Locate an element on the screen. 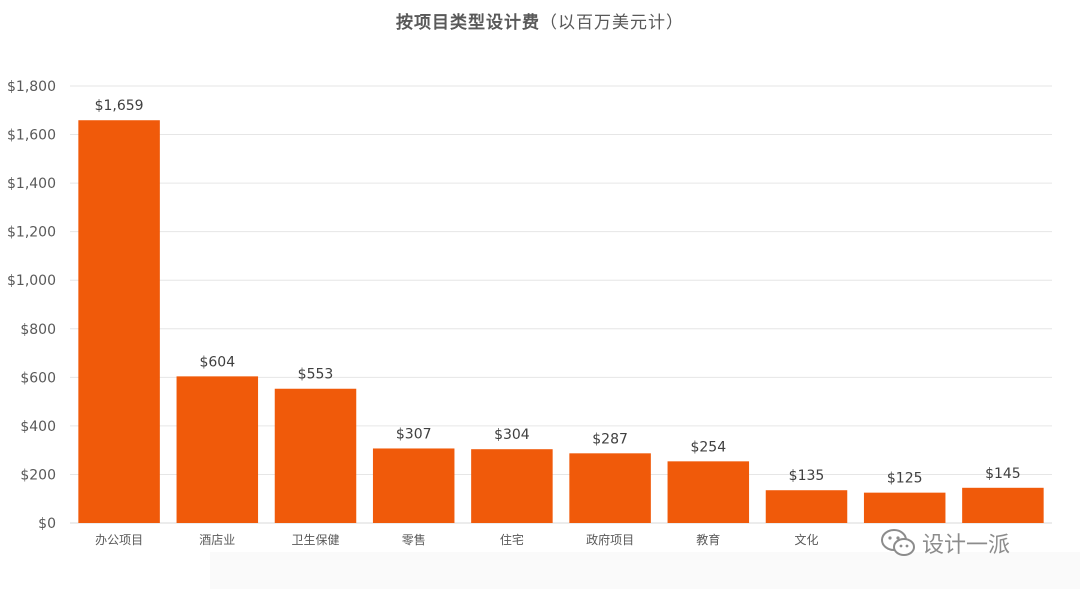 The image size is (1080, 589). chart-title: 按项目类型设计费（以百万美元计） is located at coordinates (540, 20).